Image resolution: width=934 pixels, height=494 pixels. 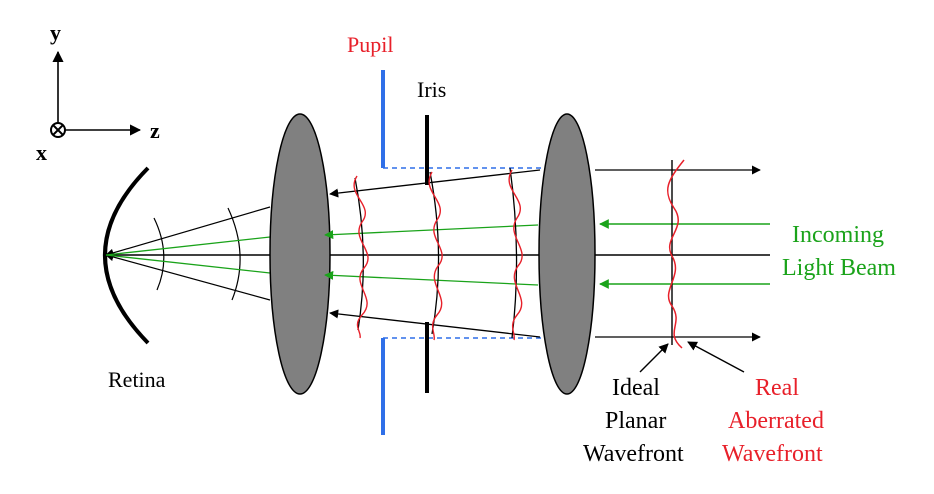 What do you see at coordinates (98, 92) in the screenshot?
I see `coordinate-axes: y z x` at bounding box center [98, 92].